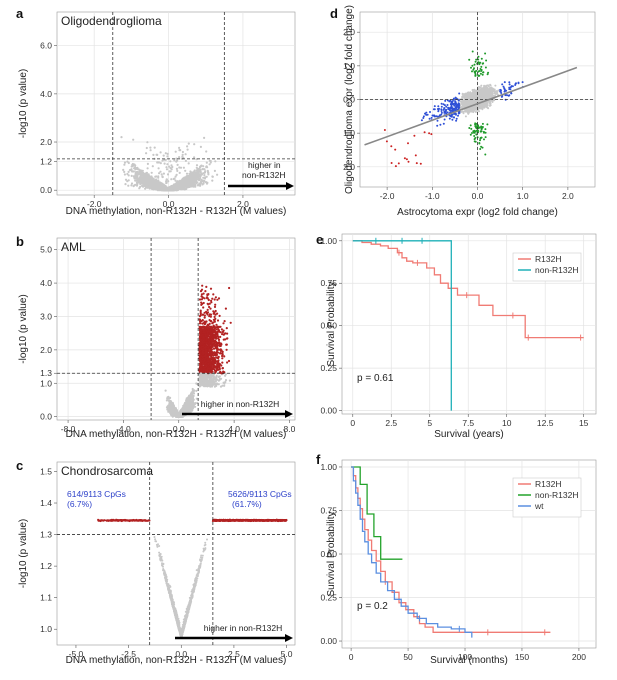 This screenshot has width=617, height=680. I want to click on x-tick-label: 0.0, so click(179, 429).